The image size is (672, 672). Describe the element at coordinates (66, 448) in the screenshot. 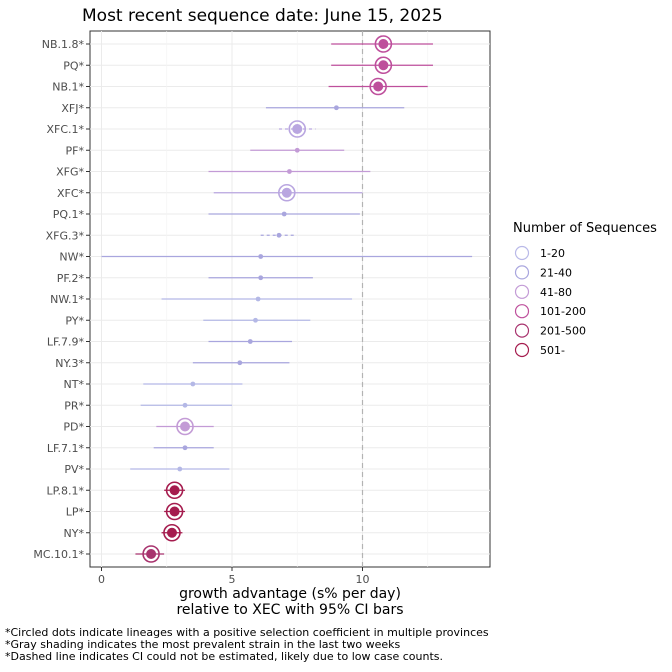

I see `y-tick-label: LF.7.1*` at that location.